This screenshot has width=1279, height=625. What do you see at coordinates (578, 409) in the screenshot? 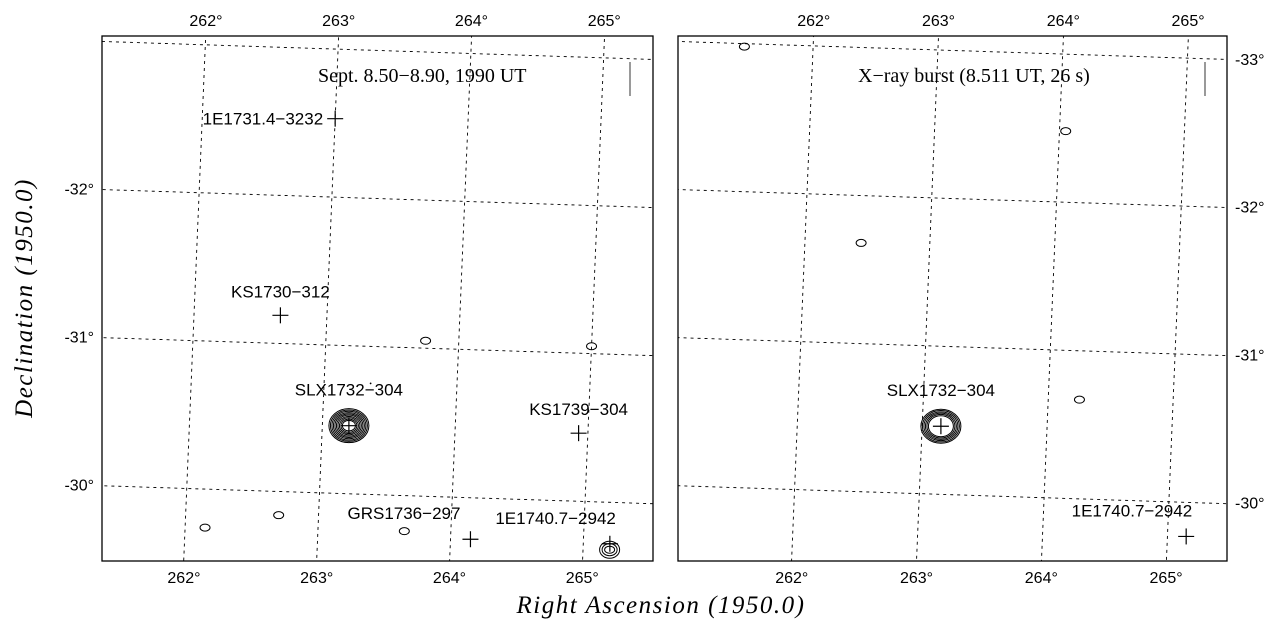
I see `source-label-KS1739-304: KS1739−304` at bounding box center [578, 409].